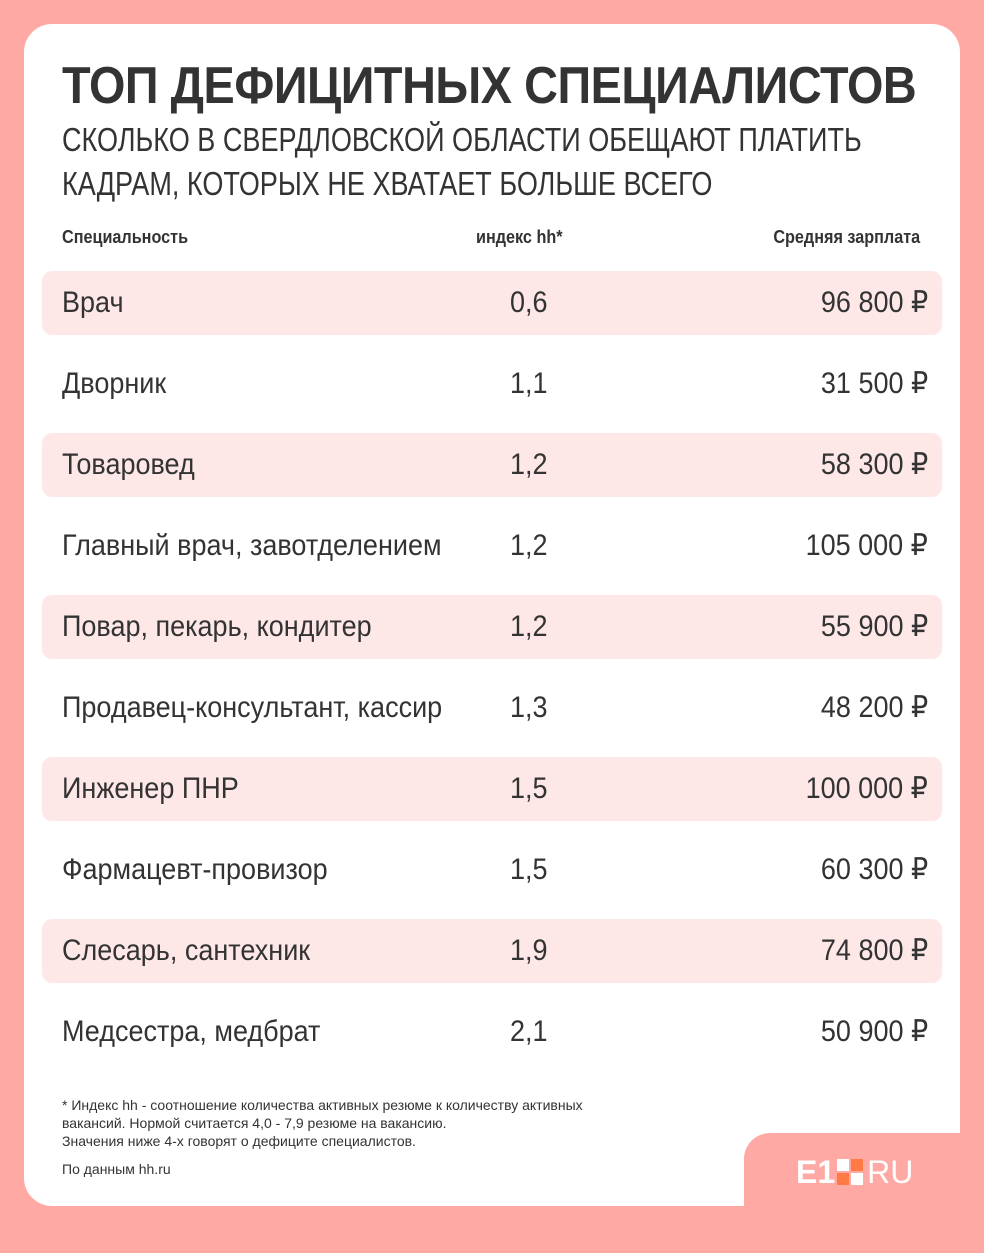 Image resolution: width=984 pixels, height=1253 pixels. Describe the element at coordinates (492, 303) in the screenshot. I see `table-row: Врач 0,6 96 800 ₽` at that location.